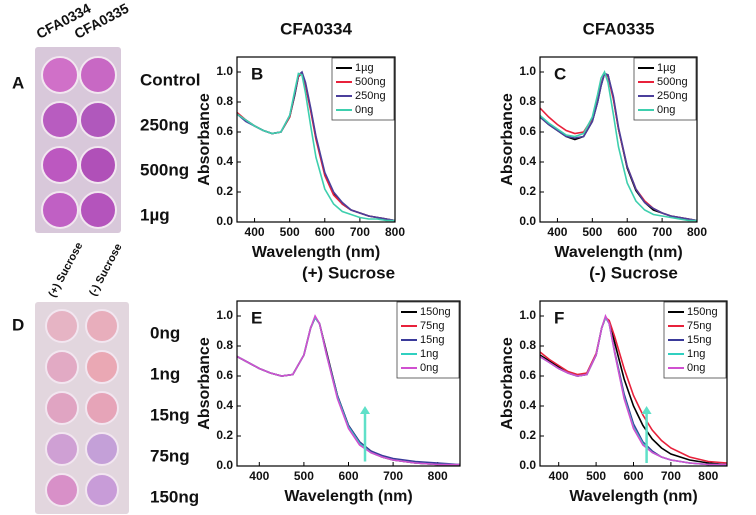  What do you see at coordinates (699, 340) in the screenshot?
I see `legend-label: 15ng` at bounding box center [699, 340].